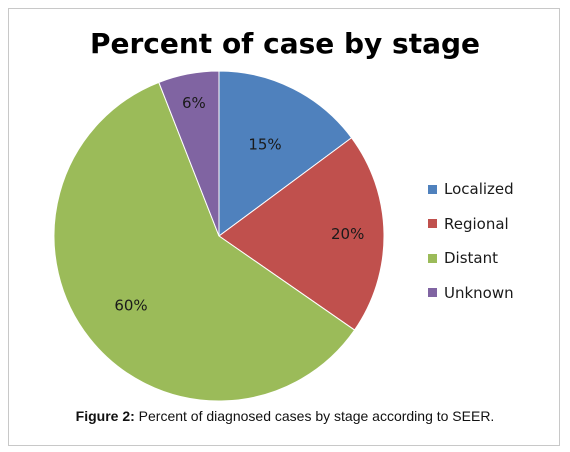 The image size is (570, 452). What do you see at coordinates (194, 103) in the screenshot?
I see `slice-label-unknown: 6%` at bounding box center [194, 103].